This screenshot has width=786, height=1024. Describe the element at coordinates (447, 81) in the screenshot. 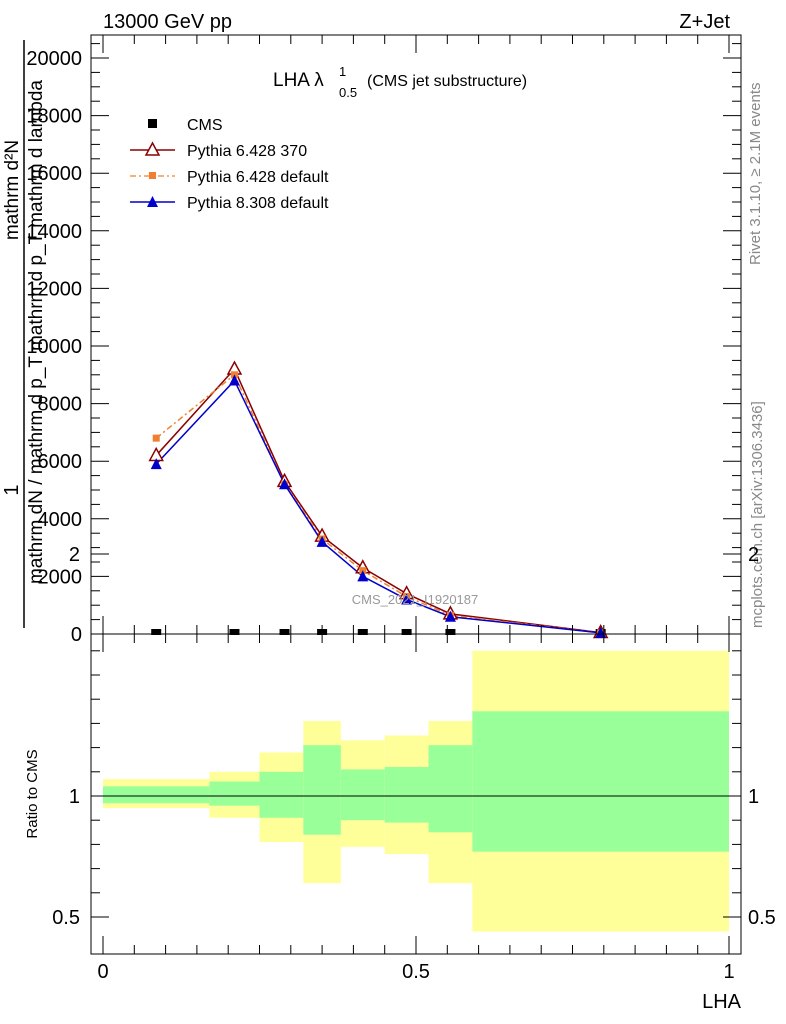

I see `plot-title-suffix: (CMS jet substructure)` at that location.